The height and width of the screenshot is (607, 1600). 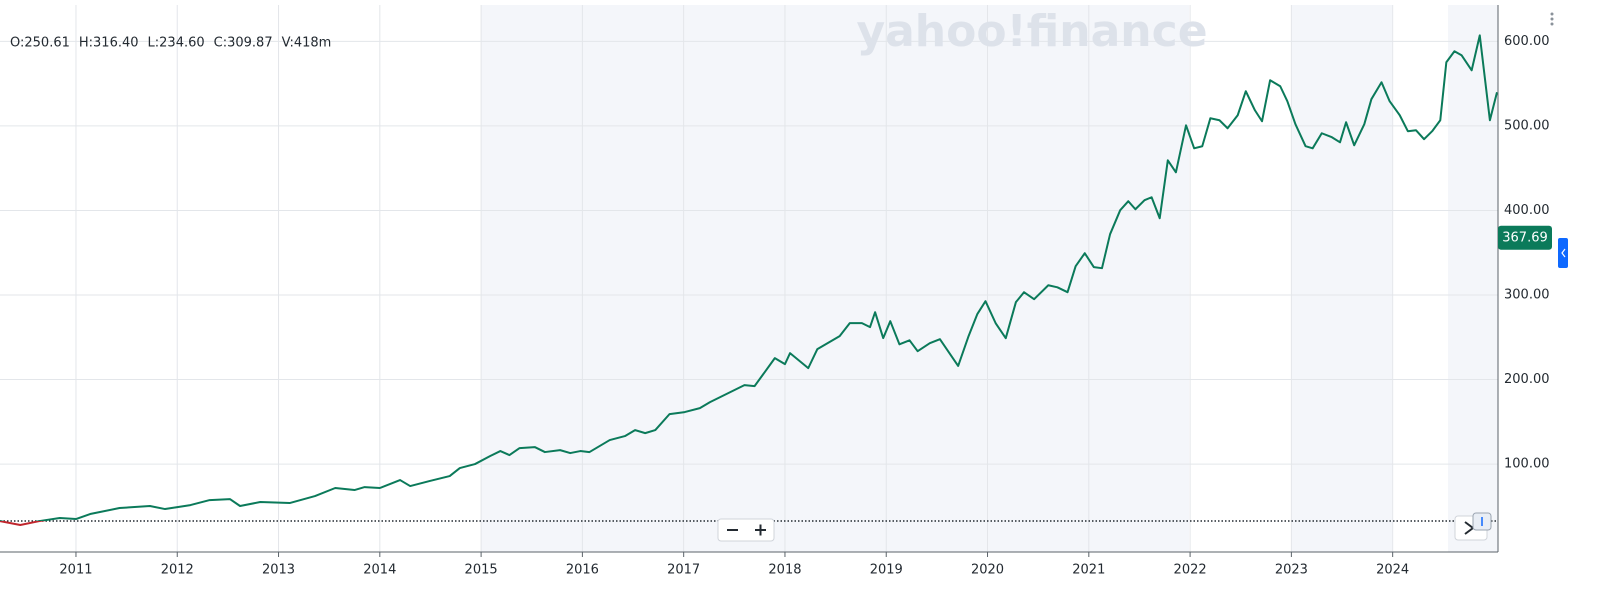 I want to click on price-tag-label: 367.69, so click(x=1525, y=237).